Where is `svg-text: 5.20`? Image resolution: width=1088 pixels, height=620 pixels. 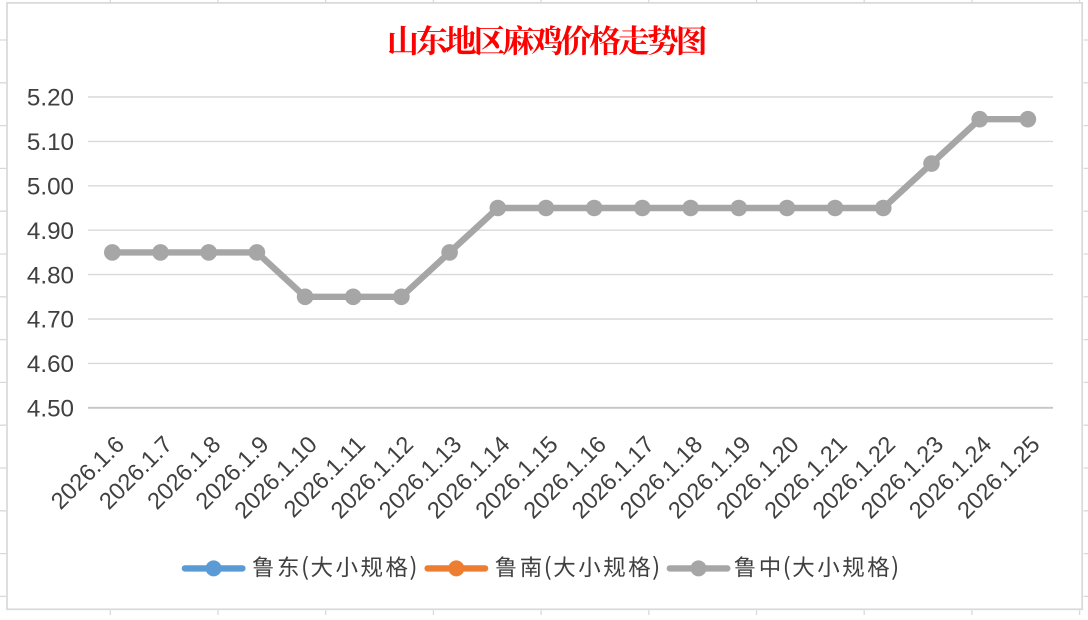 svg-text: 5.20 is located at coordinates (50, 98).